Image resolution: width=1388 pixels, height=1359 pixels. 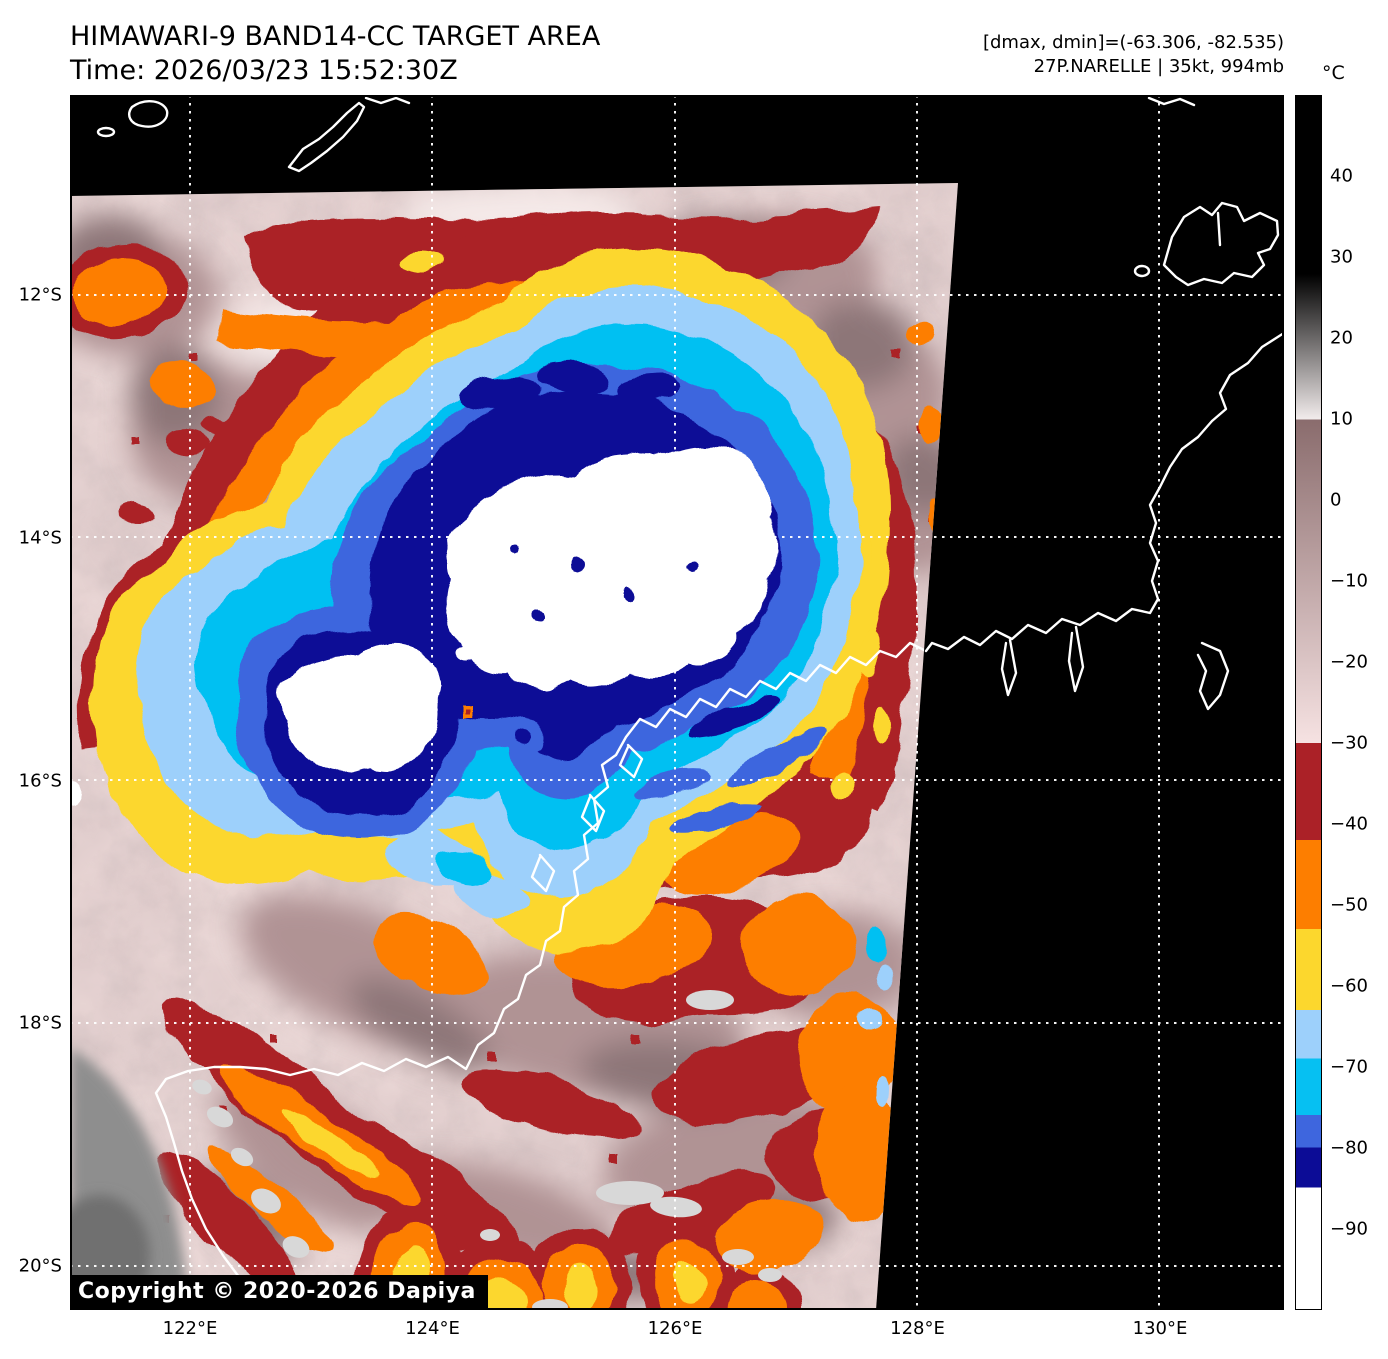 What do you see at coordinates (501, 729) in the screenshot?
I see `eye-vortex` at bounding box center [501, 729].